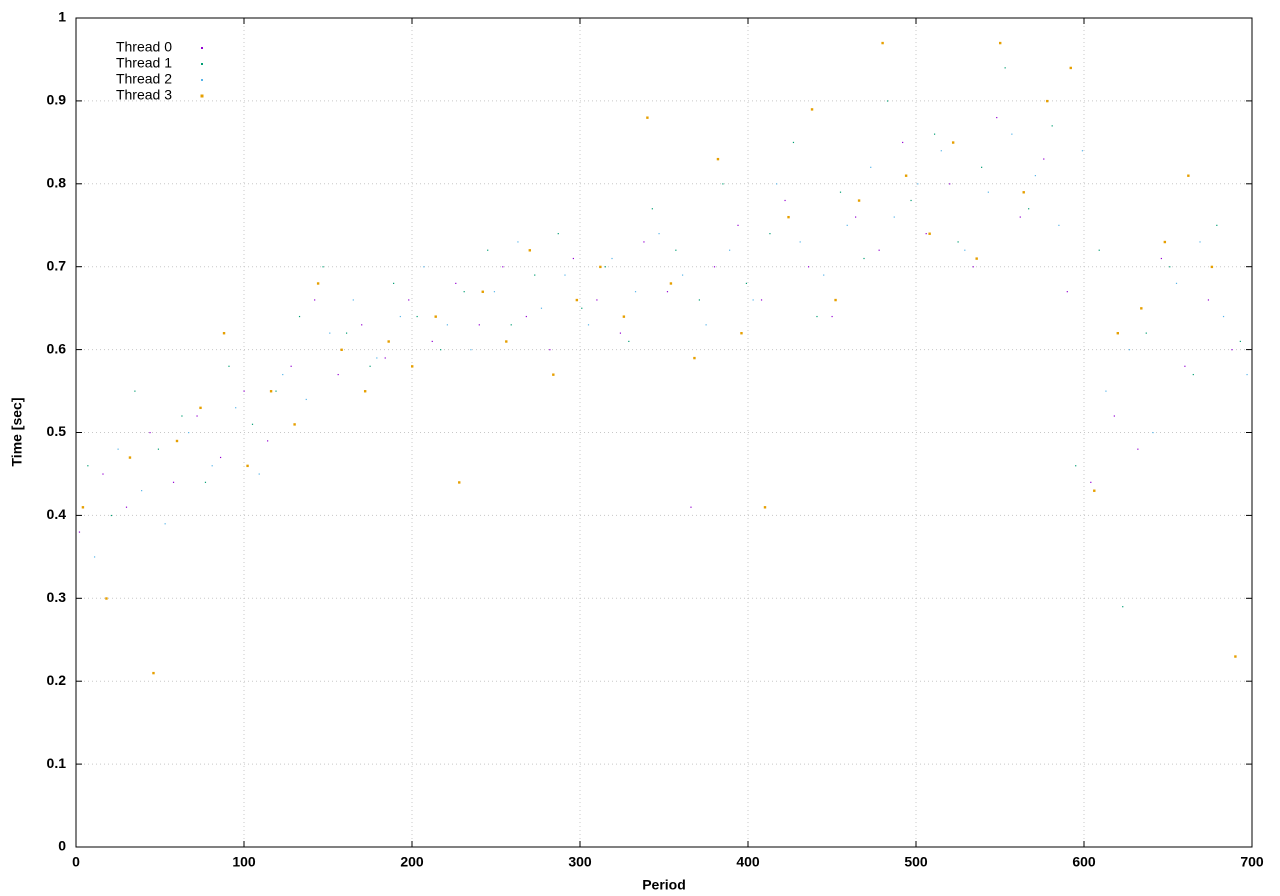 Image resolution: width=1280 pixels, height=896 pixels. I want to click on legend-label: Thread 3, so click(144, 95).